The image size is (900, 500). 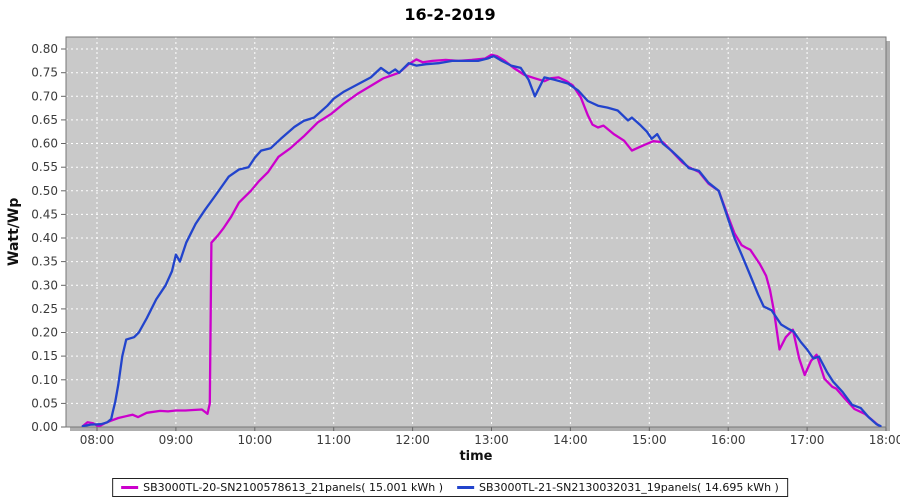 I want to click on svg-text: 0.70, so click(x=44, y=96).